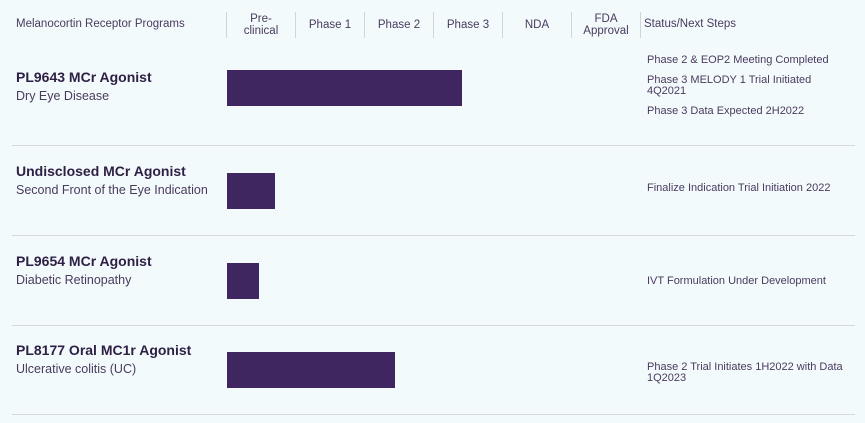 Image resolution: width=865 pixels, height=423 pixels. I want to click on status-line: Phase 2 & EOP2 Meeting Completed, so click(738, 60).